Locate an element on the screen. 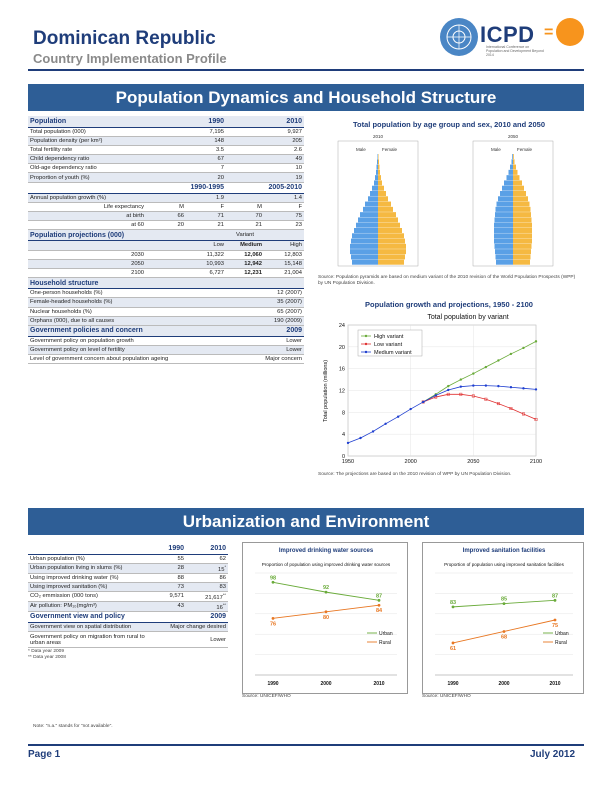 Image resolution: width=612 pixels, height=792 pixels. data-label: 61 is located at coordinates (453, 649).